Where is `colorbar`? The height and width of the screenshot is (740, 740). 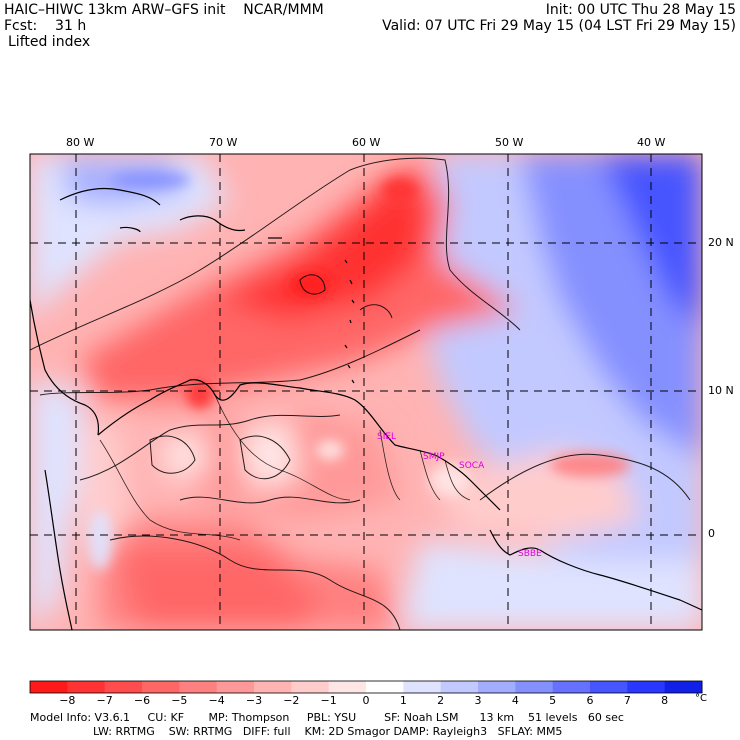
colorbar is located at coordinates (366, 687).